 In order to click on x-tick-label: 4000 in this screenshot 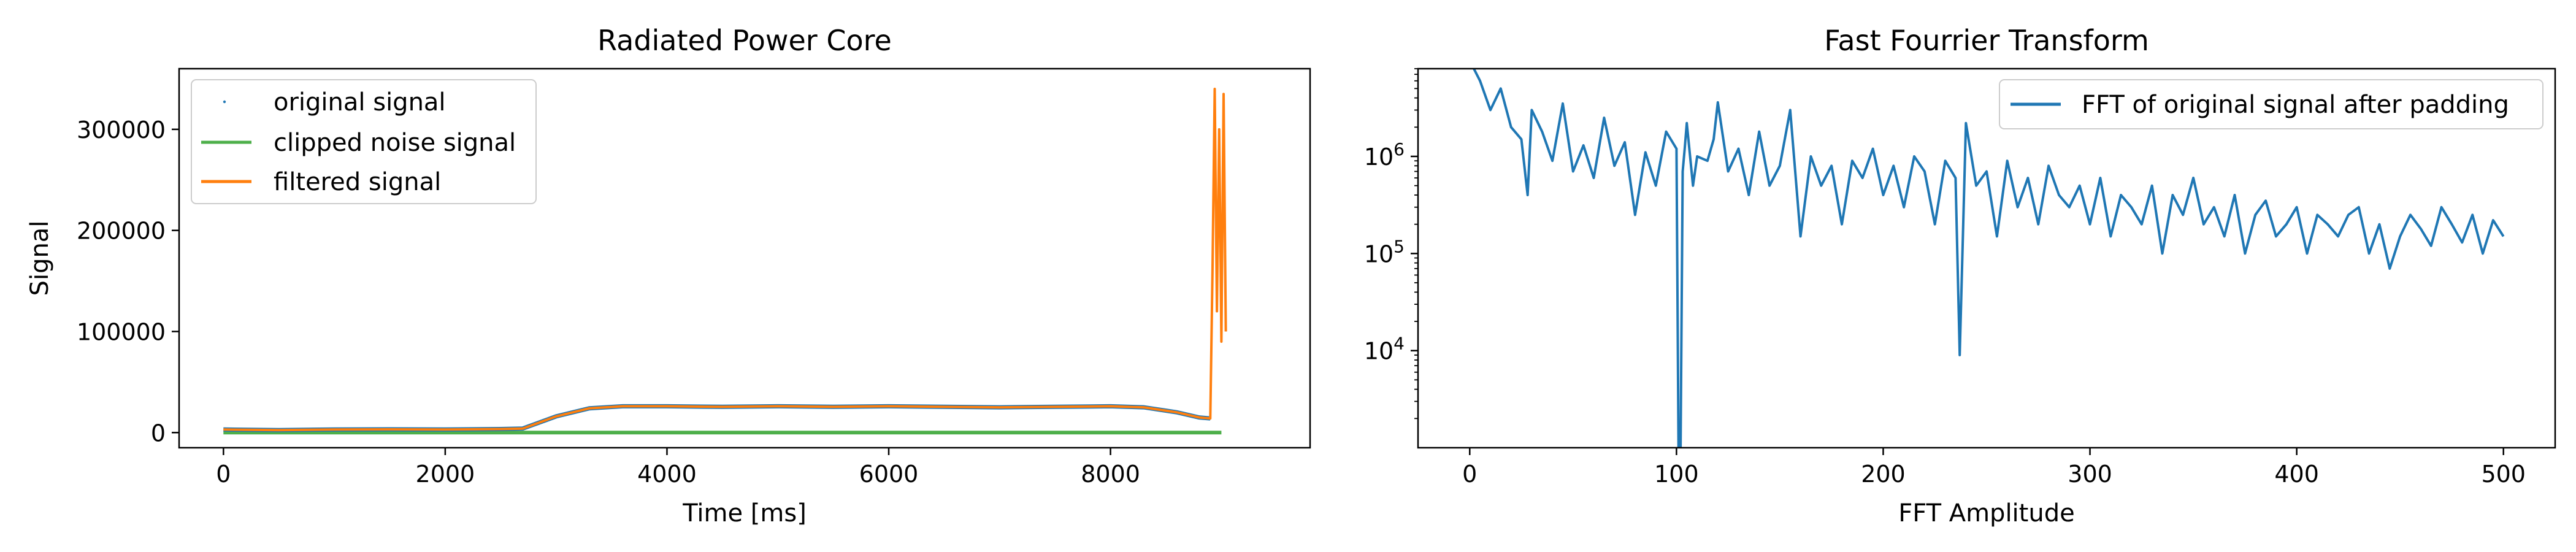, I will do `click(667, 474)`.